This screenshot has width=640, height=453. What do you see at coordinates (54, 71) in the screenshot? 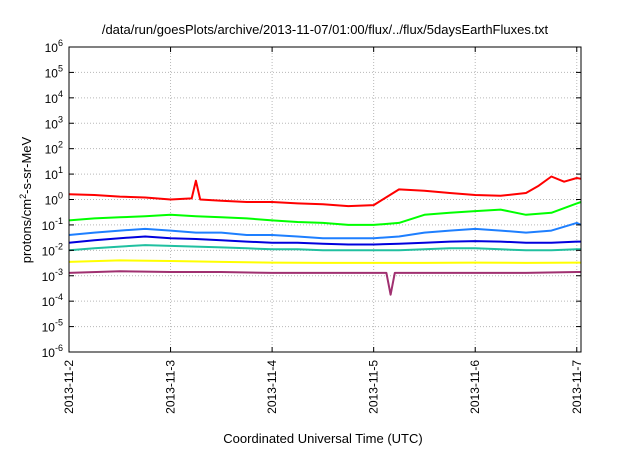
I see `y-tick-label: 10⁵` at bounding box center [54, 71].